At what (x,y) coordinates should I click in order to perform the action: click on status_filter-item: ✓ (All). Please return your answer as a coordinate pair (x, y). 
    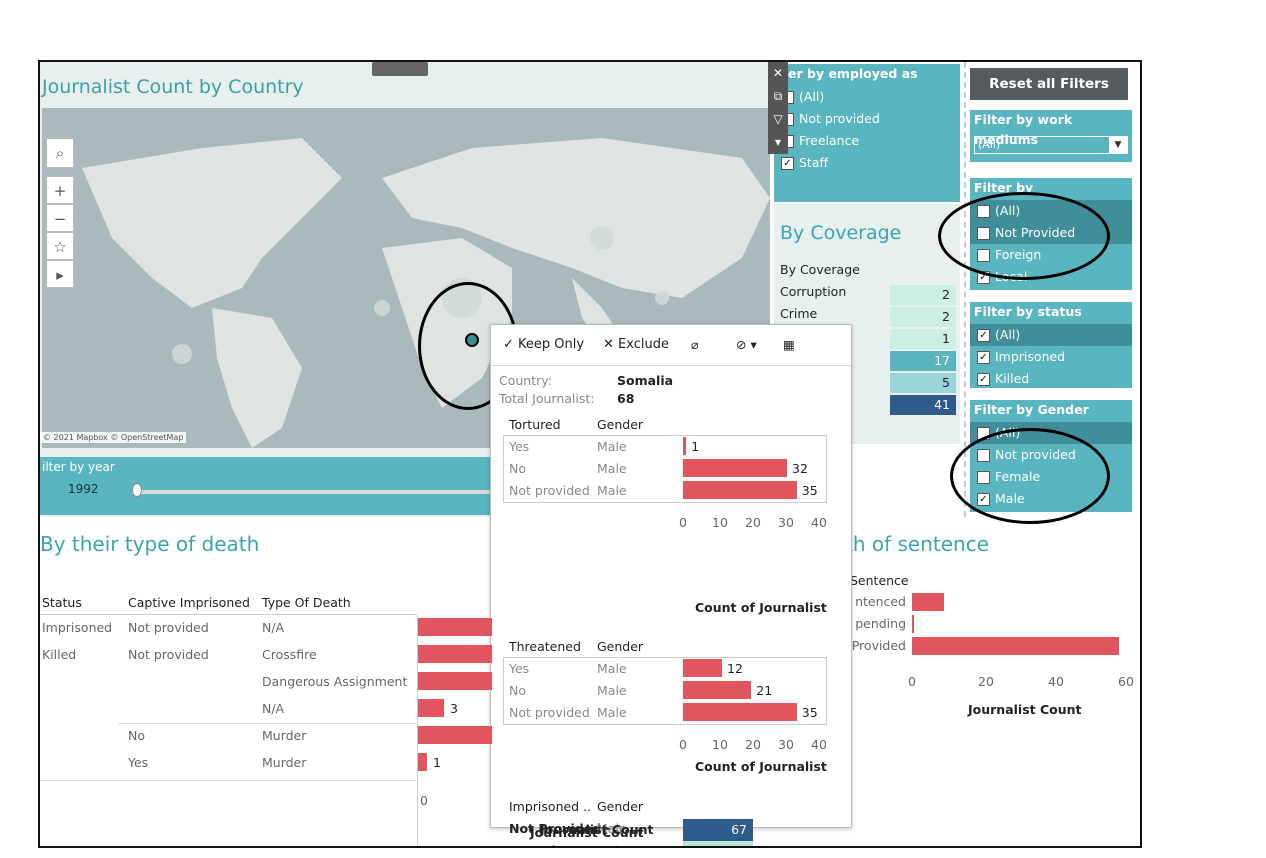
    Looking at the image, I should click on (1051, 335).